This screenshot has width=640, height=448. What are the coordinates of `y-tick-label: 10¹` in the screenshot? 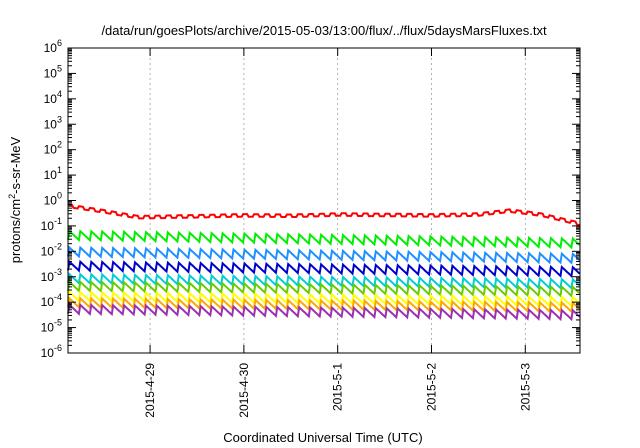 It's located at (53, 173).